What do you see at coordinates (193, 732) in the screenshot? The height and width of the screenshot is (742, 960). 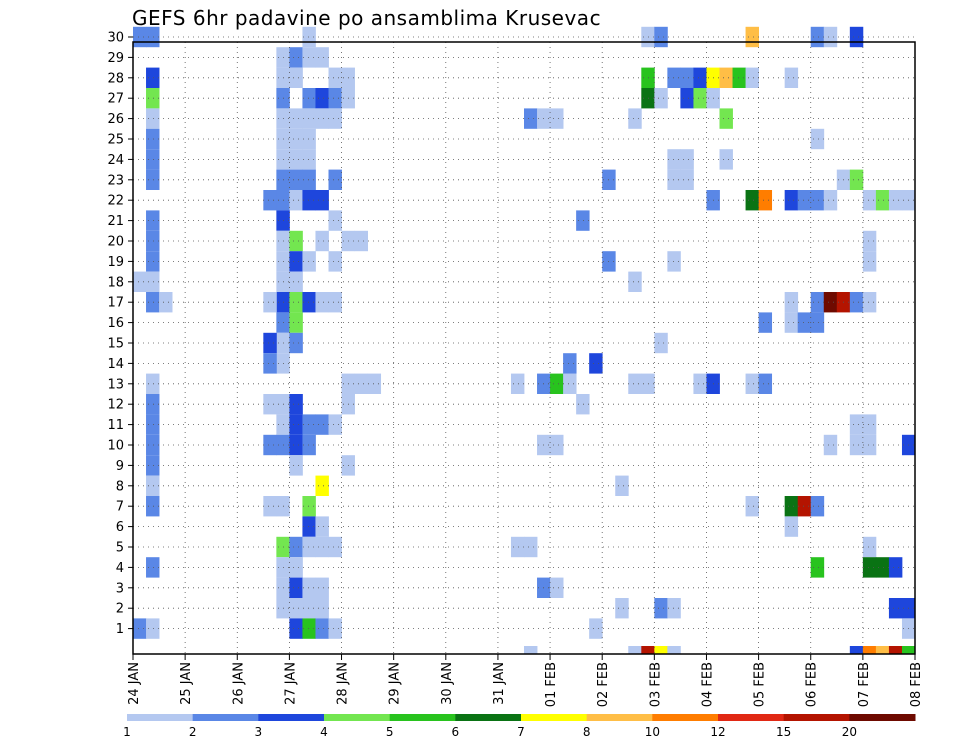 I see `legend-label: 2` at bounding box center [193, 732].